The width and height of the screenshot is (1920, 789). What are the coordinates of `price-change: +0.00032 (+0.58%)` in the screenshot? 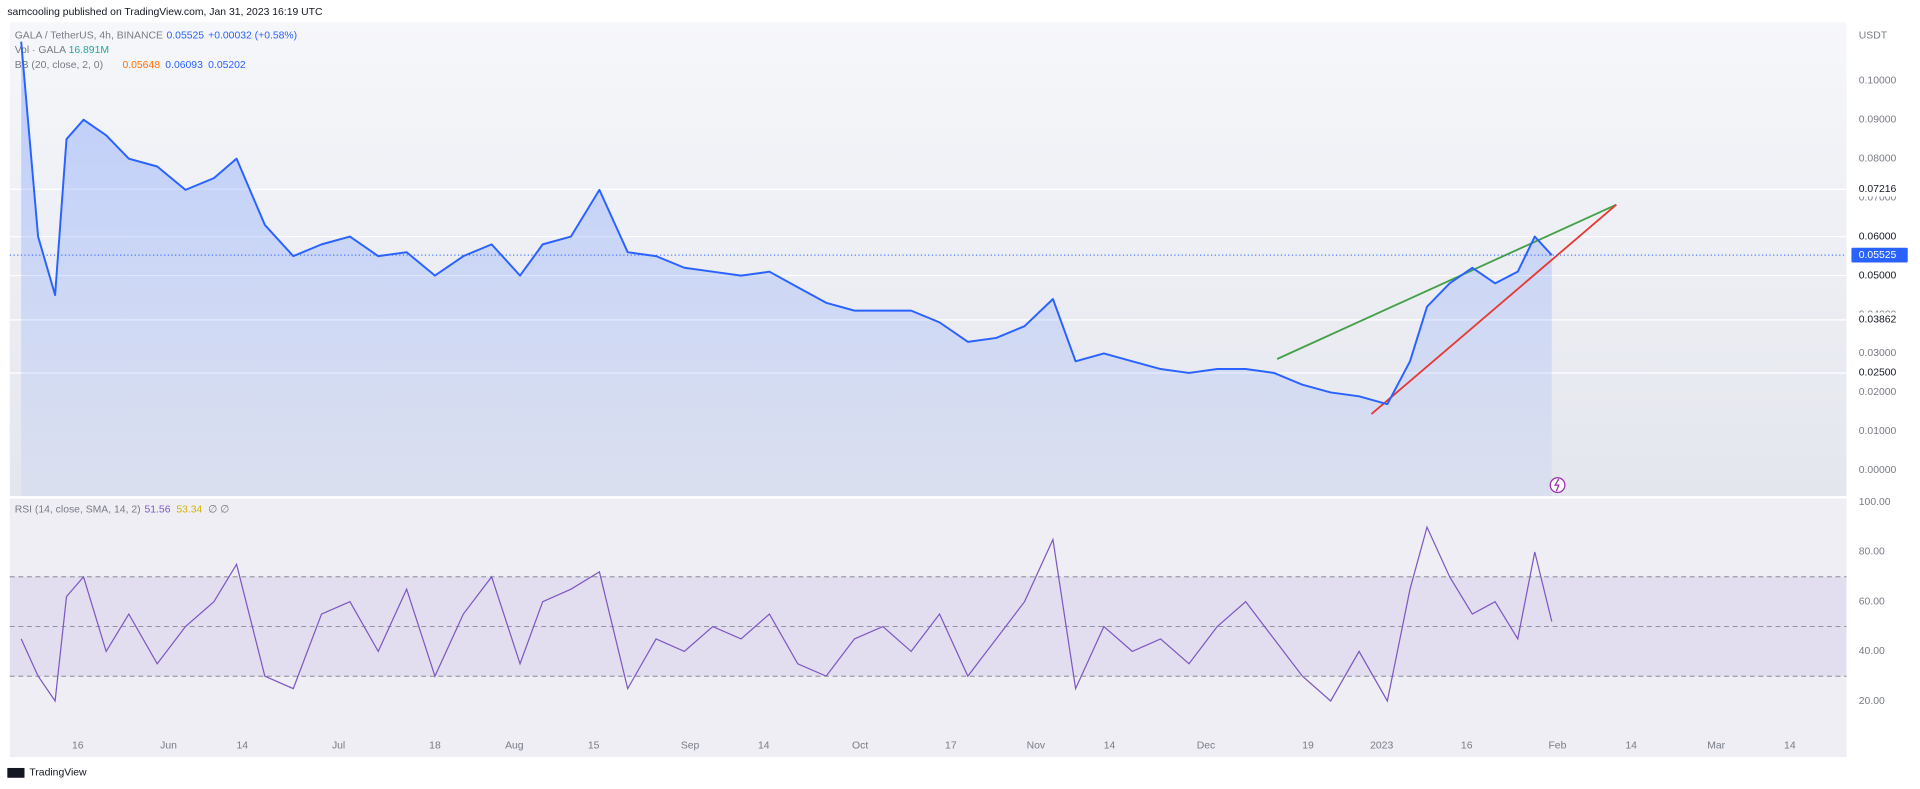 It's located at (252, 35).